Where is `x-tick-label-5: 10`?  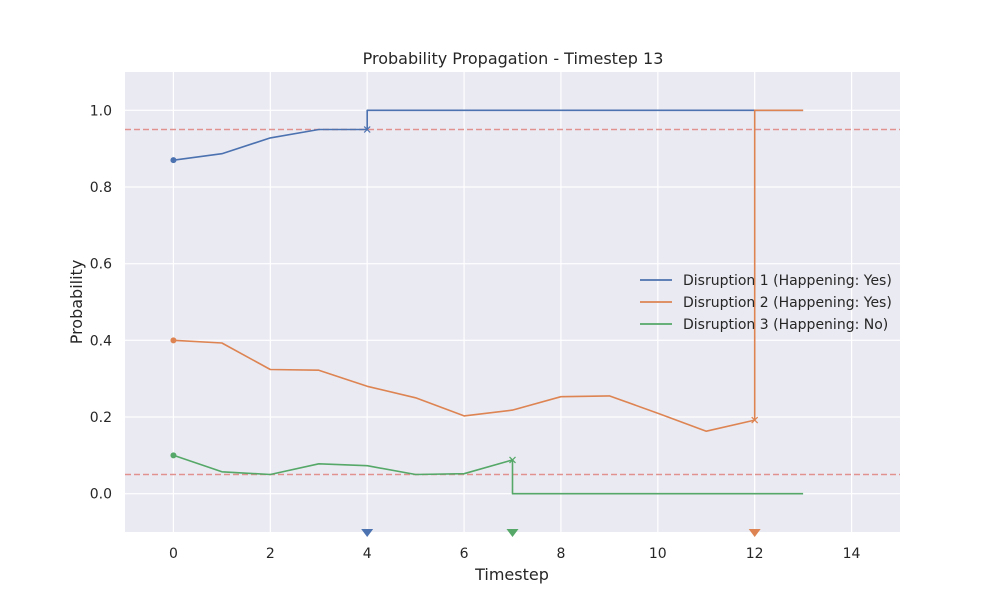 x-tick-label-5: 10 is located at coordinates (658, 554).